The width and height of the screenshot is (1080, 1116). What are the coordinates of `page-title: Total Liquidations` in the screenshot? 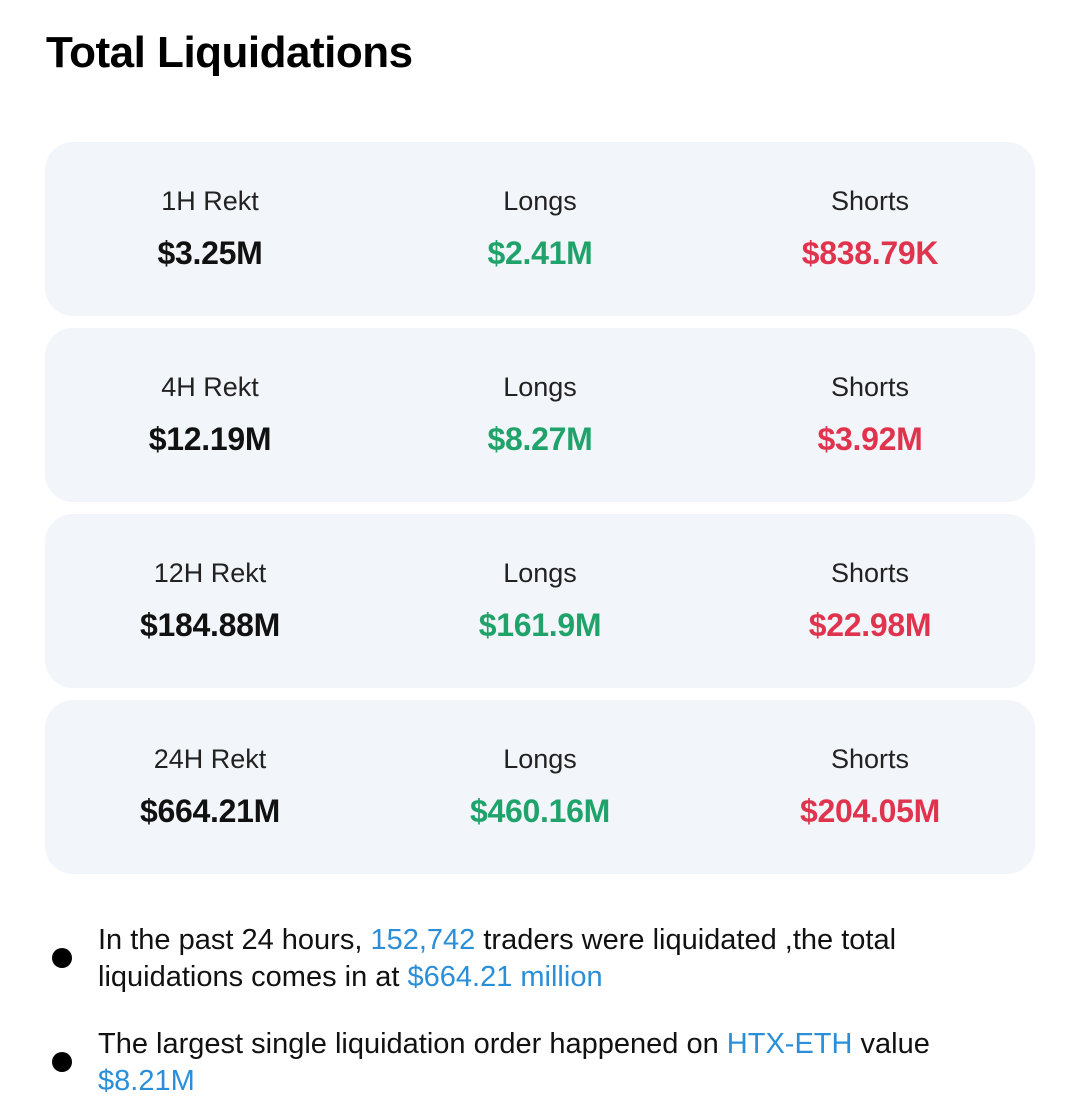 It's located at (229, 52).